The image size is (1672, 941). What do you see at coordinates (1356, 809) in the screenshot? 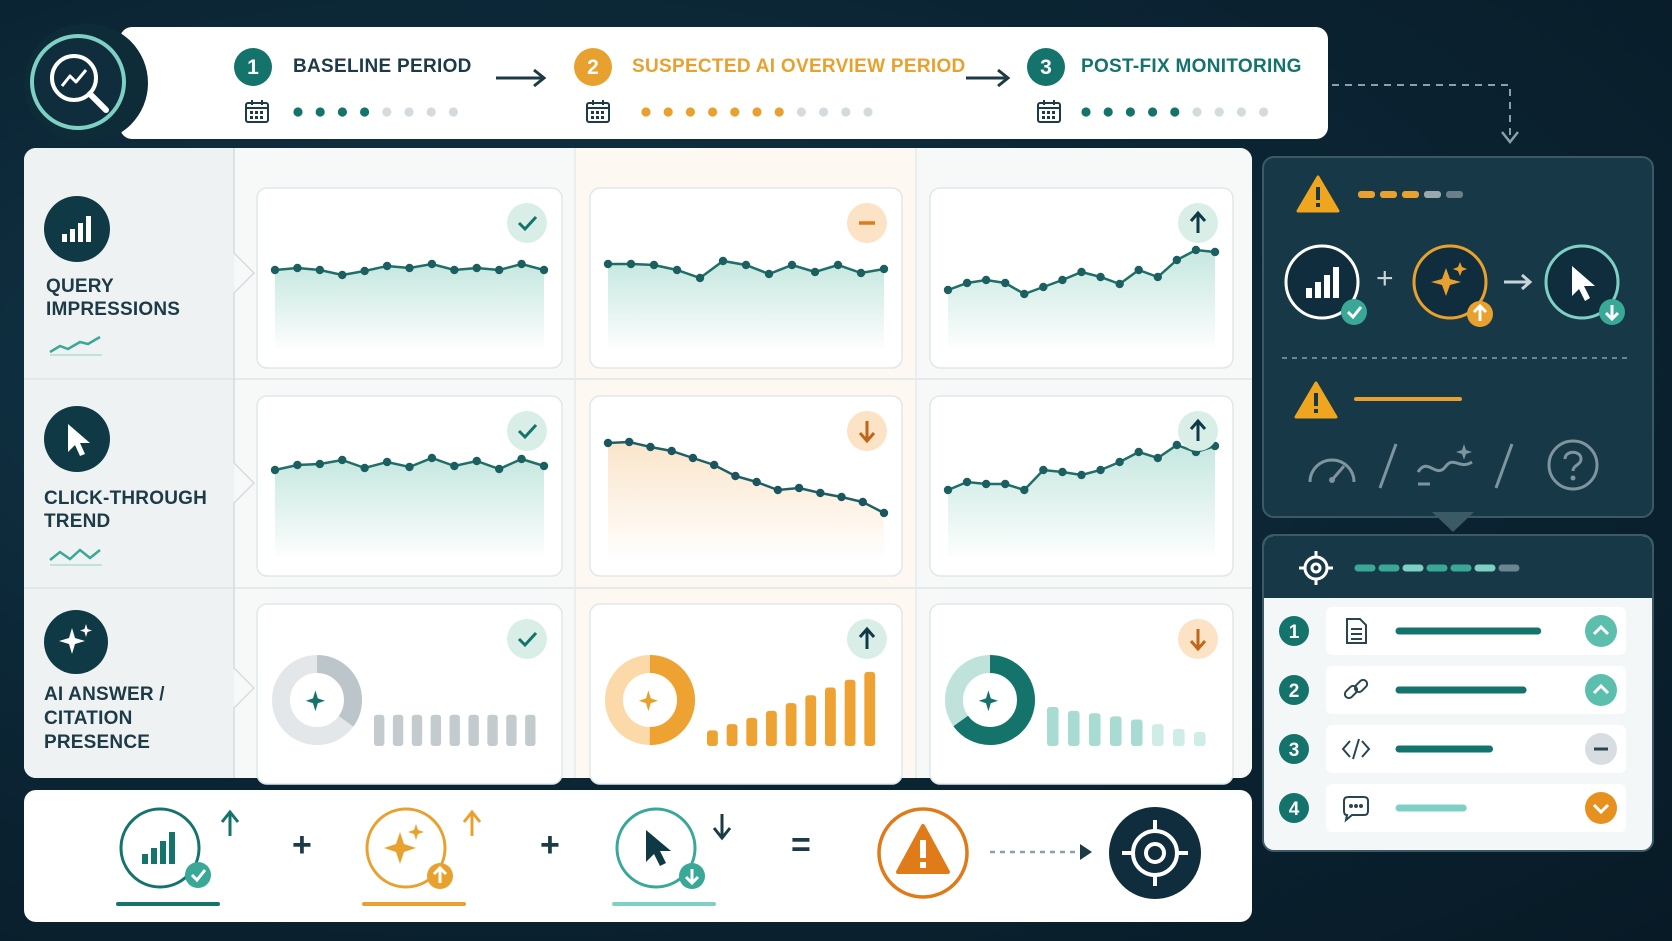
I see `chat-icon` at bounding box center [1356, 809].